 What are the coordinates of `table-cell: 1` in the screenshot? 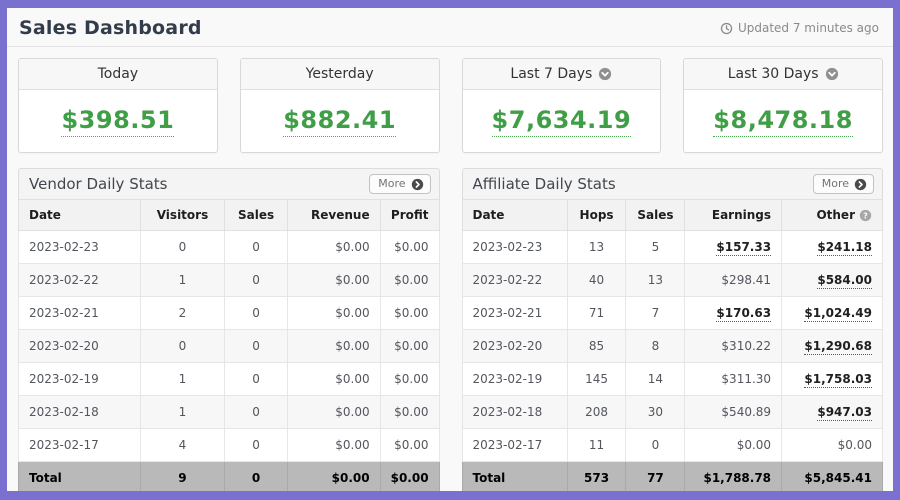 It's located at (182, 412).